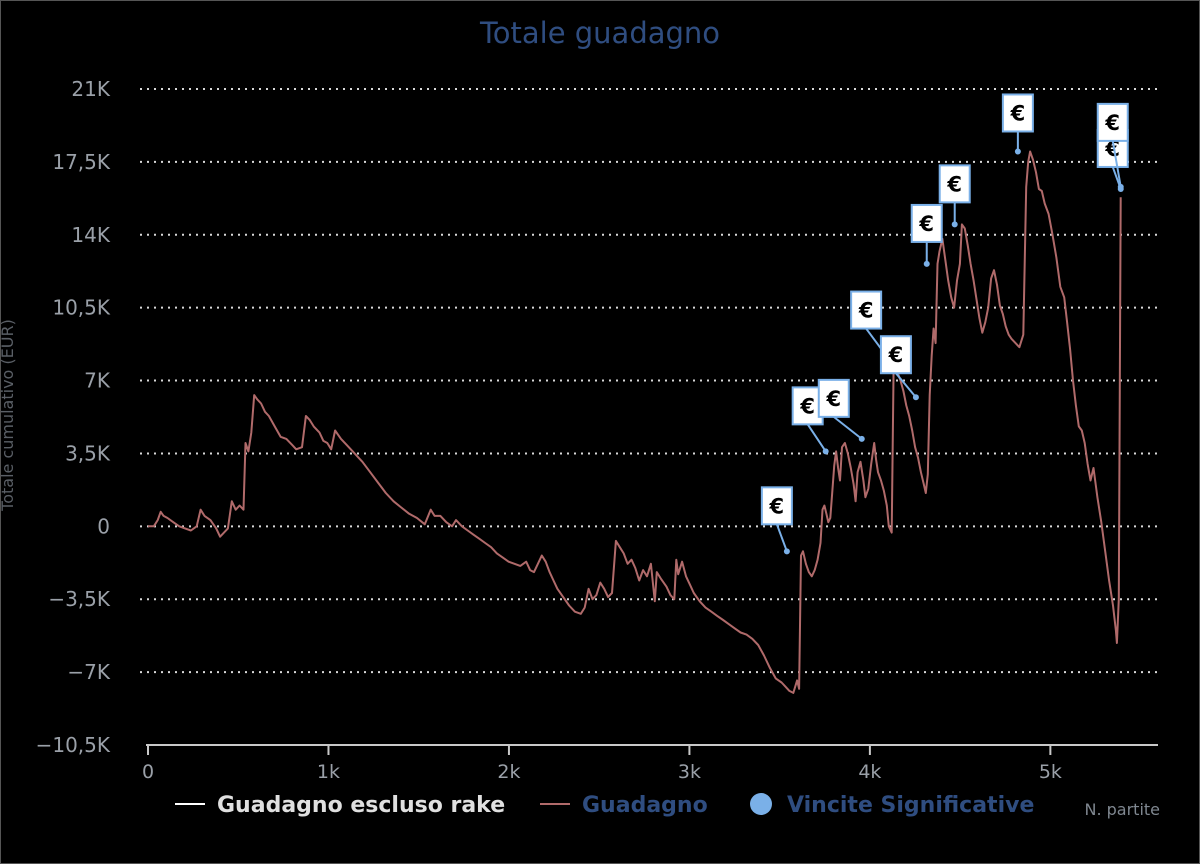  Describe the element at coordinates (73, 417) in the screenshot. I see `y-axis-ticks: 21K 17,5K 14K 10,5K 7K 3,5K 0 −3,5K −7K −10,5K` at that location.